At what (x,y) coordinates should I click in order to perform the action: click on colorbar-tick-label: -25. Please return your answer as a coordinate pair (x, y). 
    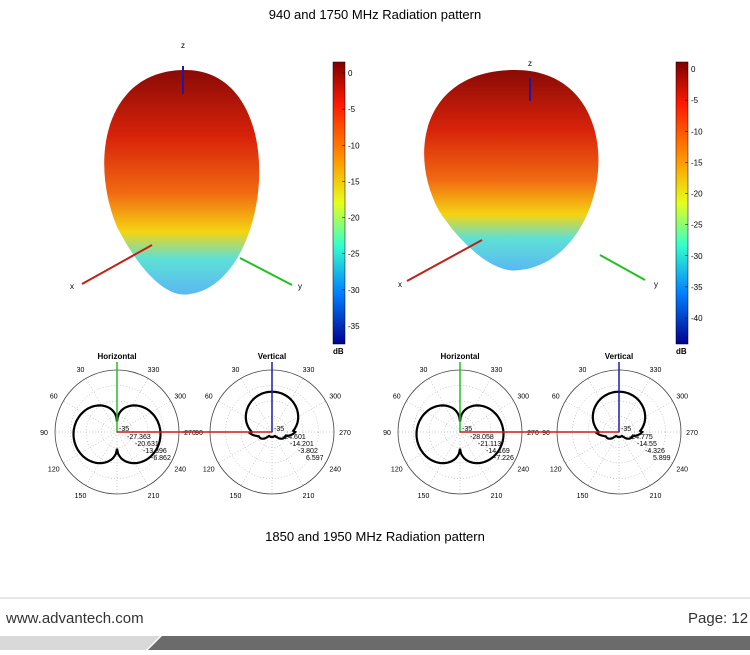
    Looking at the image, I should click on (354, 254).